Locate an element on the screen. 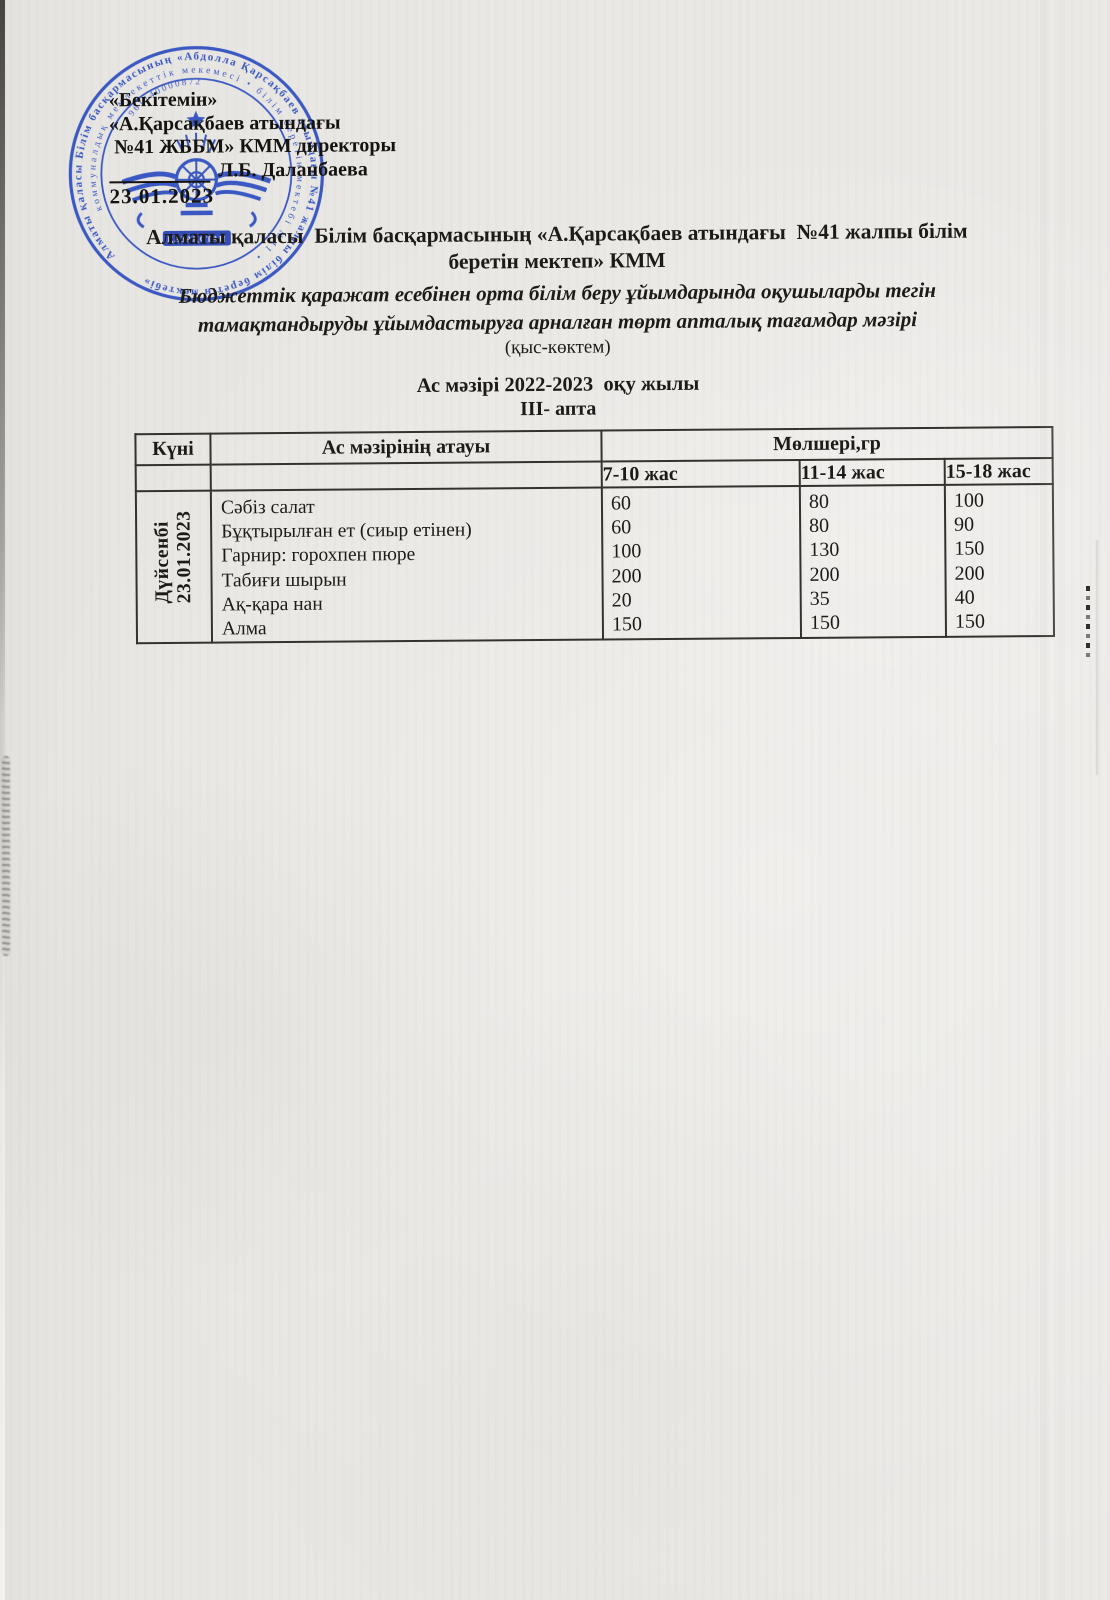  day-cell: Дүйсенбі 23.01.2023 is located at coordinates (174, 567).